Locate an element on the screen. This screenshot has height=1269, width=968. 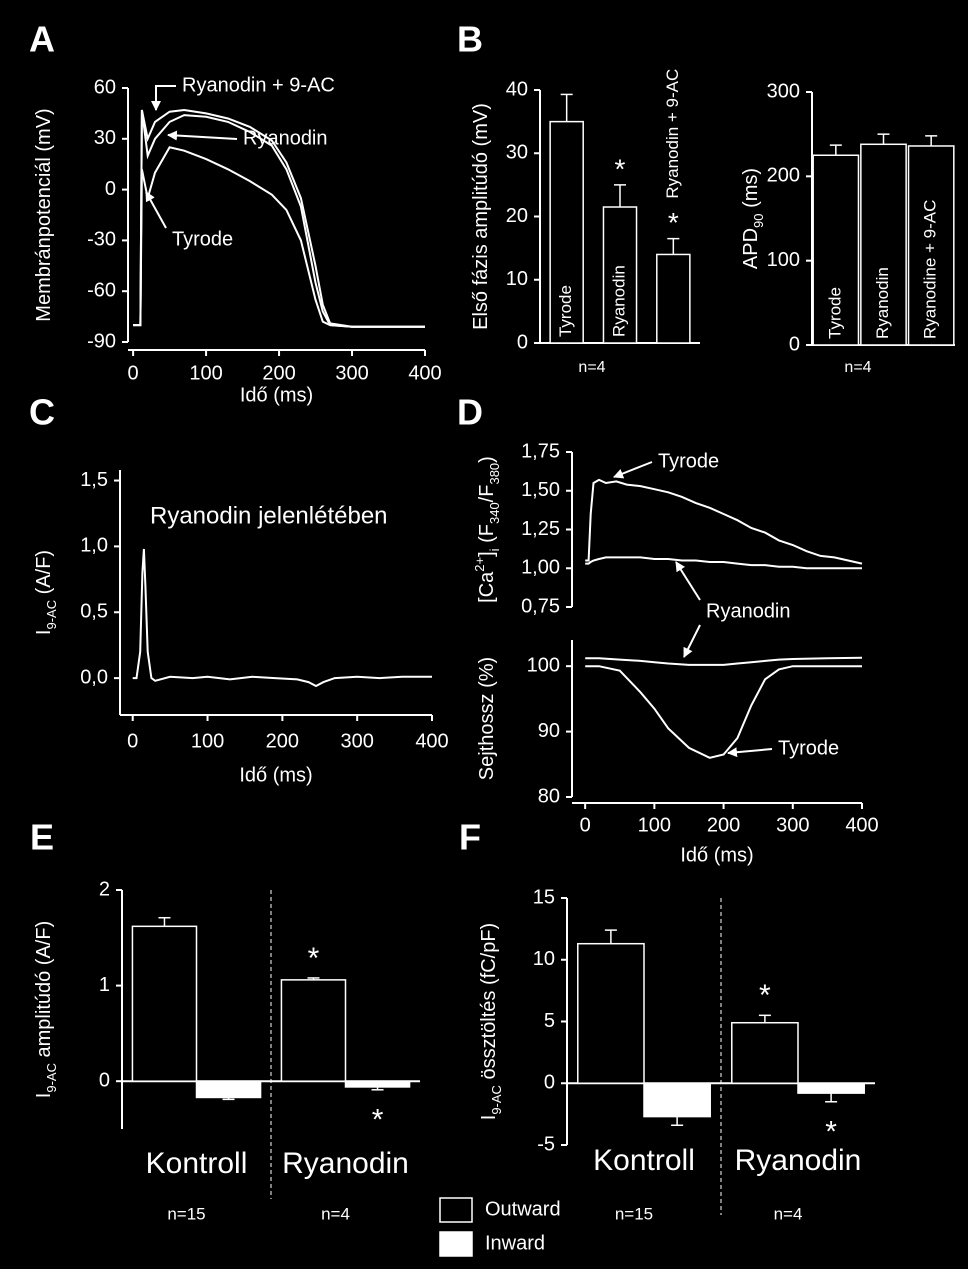
y-axis-label: Membránpotenciál (mV) is located at coordinates (44, 214).